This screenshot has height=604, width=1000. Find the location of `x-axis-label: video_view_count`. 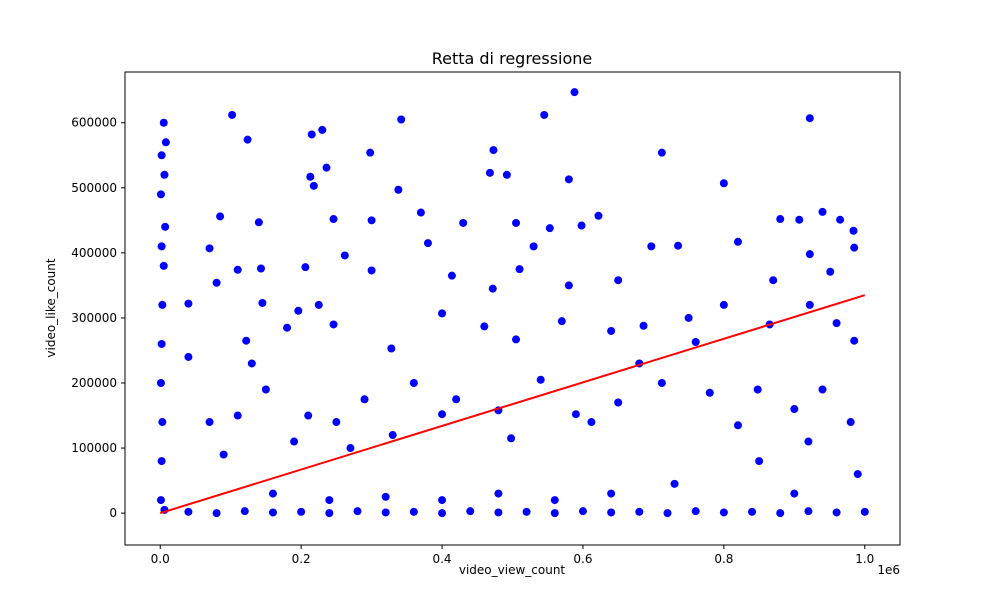

x-axis-label: video_view_count is located at coordinates (512, 570).